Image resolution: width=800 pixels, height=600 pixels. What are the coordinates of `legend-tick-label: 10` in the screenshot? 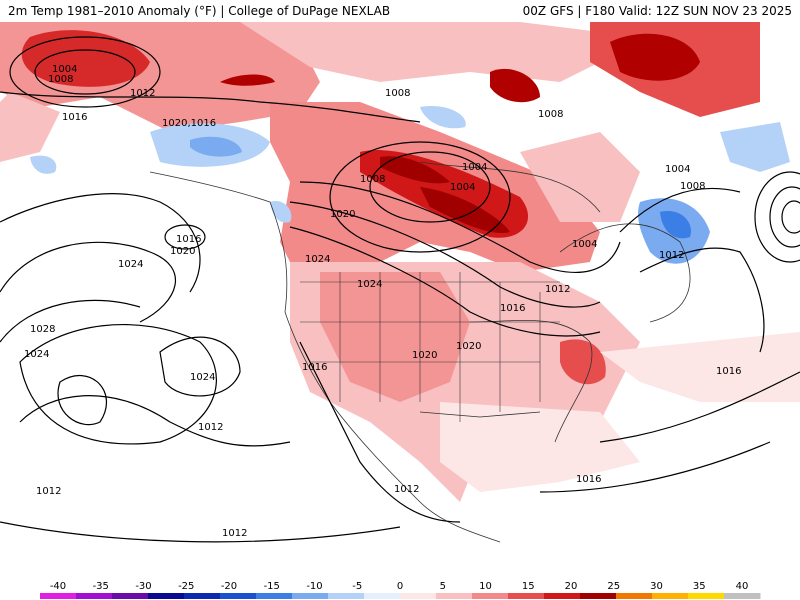 It's located at (485, 586).